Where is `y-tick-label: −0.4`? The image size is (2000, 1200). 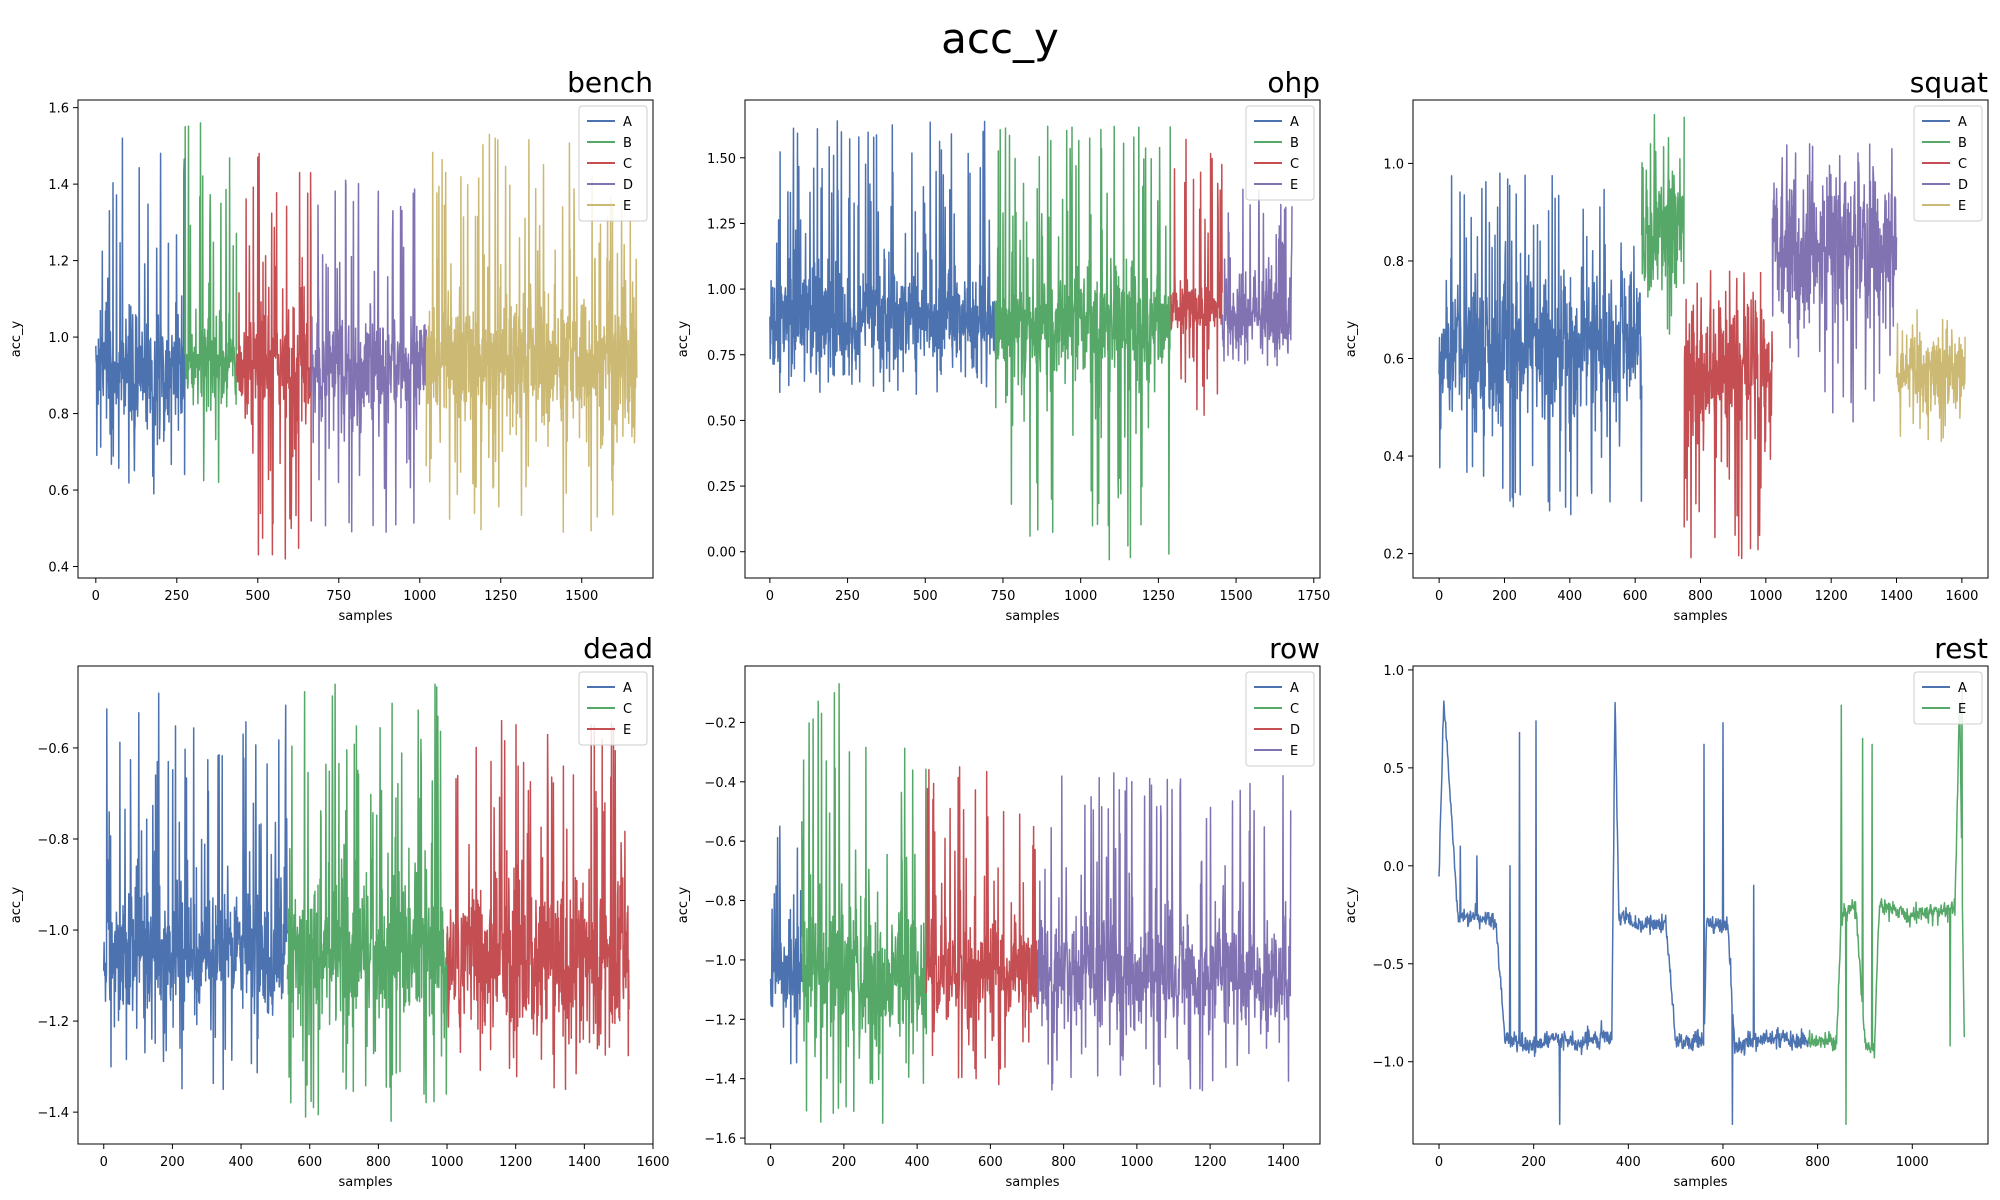 y-tick-label: −0.4 is located at coordinates (720, 783).